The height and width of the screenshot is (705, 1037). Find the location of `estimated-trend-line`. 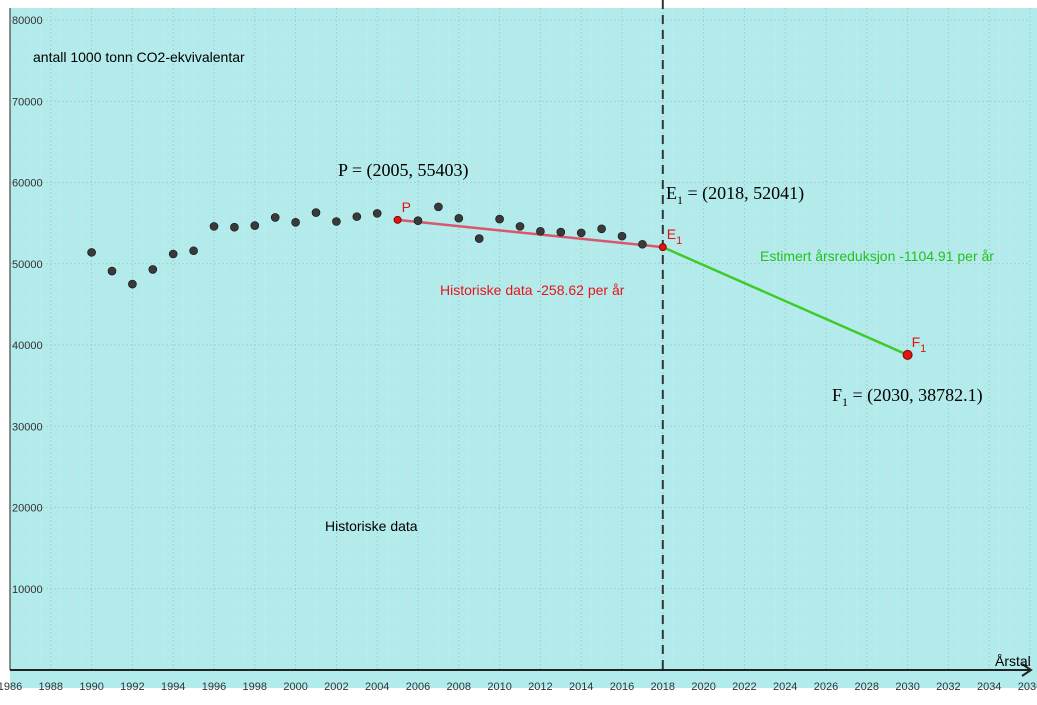

estimated-trend-line is located at coordinates (785, 301).